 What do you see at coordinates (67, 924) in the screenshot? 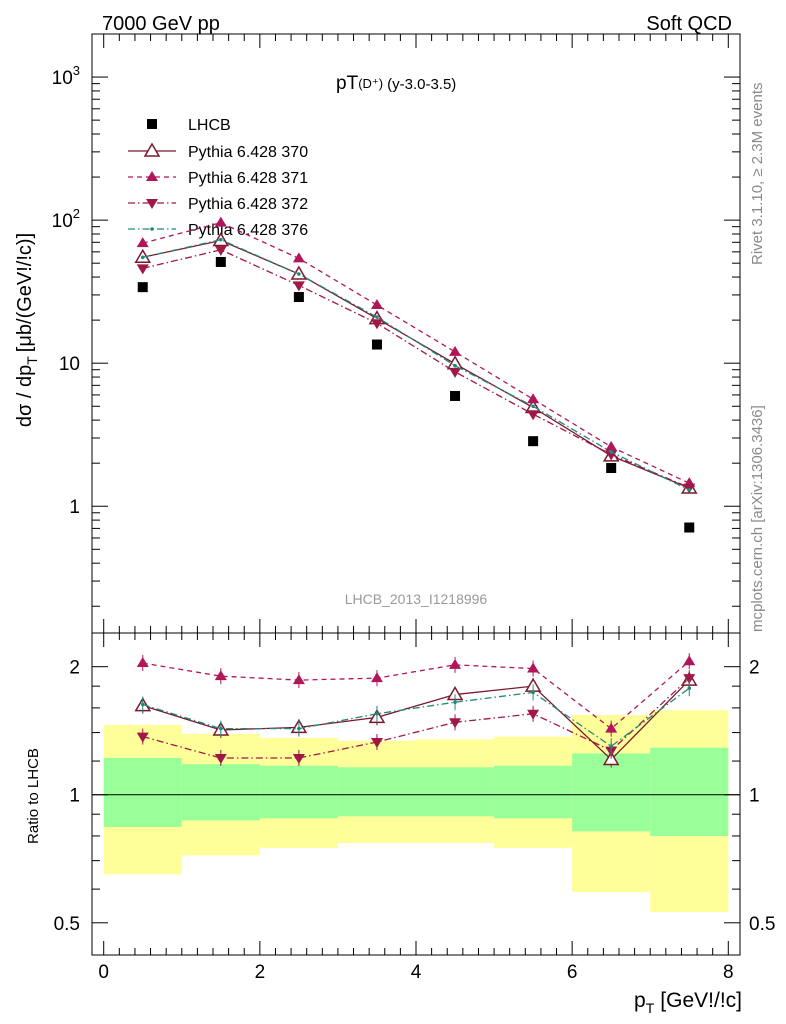
I see `ratio-ytick-label-left-0: 0.5` at bounding box center [67, 924].